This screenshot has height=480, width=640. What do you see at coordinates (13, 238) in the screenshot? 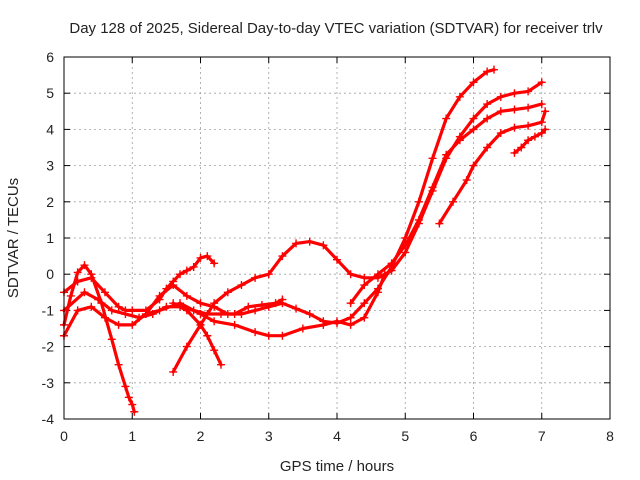
I see `y-axis-label: SDTVAR / TECUs` at bounding box center [13, 238].